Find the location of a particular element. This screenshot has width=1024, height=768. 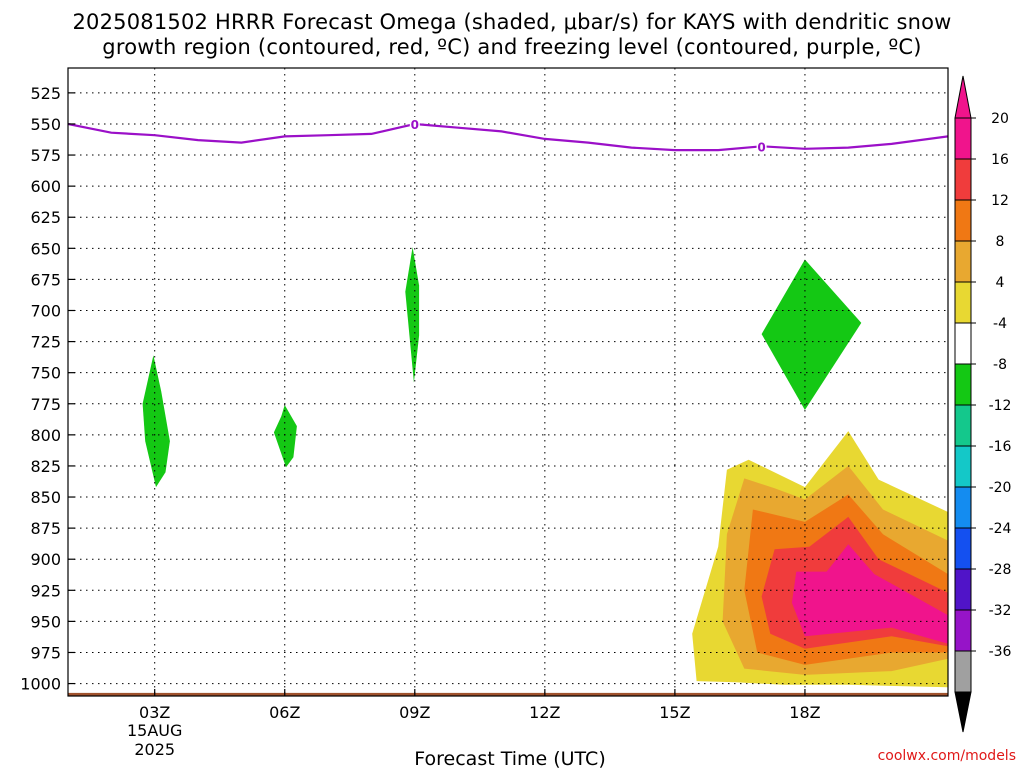

y-tick-label: 600 is located at coordinates (45, 186).